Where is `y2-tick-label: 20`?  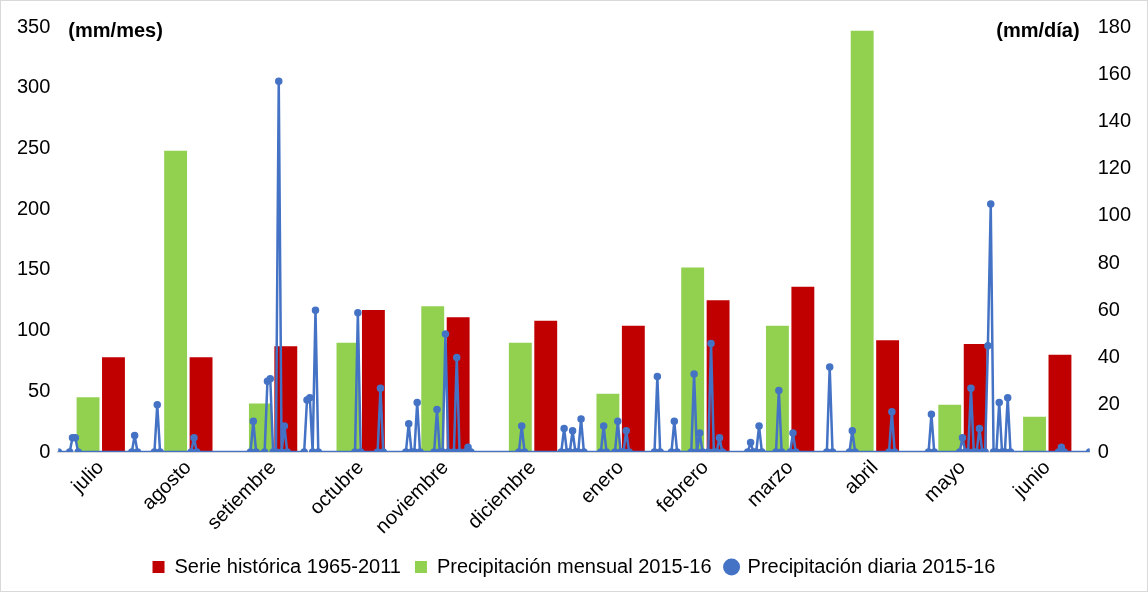 y2-tick-label: 20 is located at coordinates (1108, 403).